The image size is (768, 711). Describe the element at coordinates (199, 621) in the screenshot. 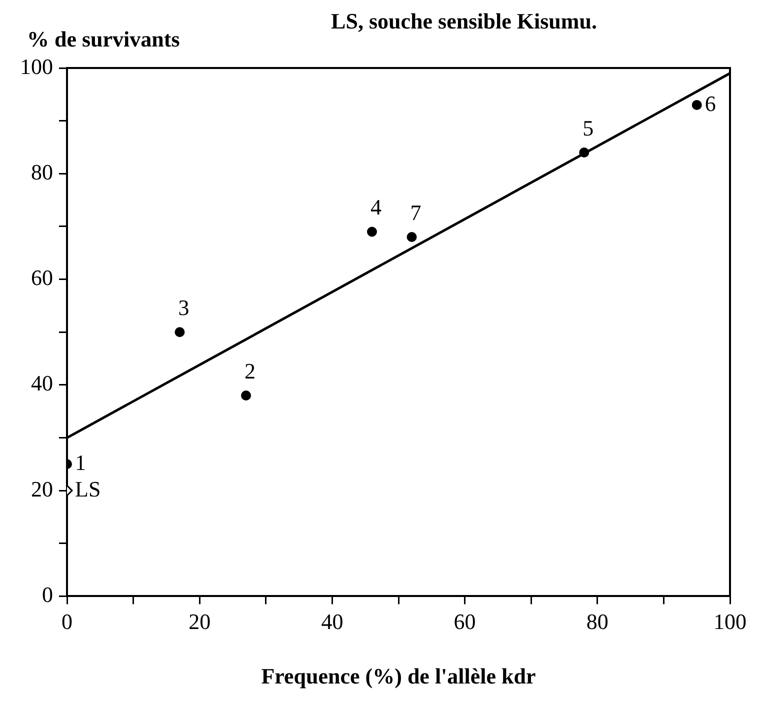

I see `x-tick-label: 20` at that location.